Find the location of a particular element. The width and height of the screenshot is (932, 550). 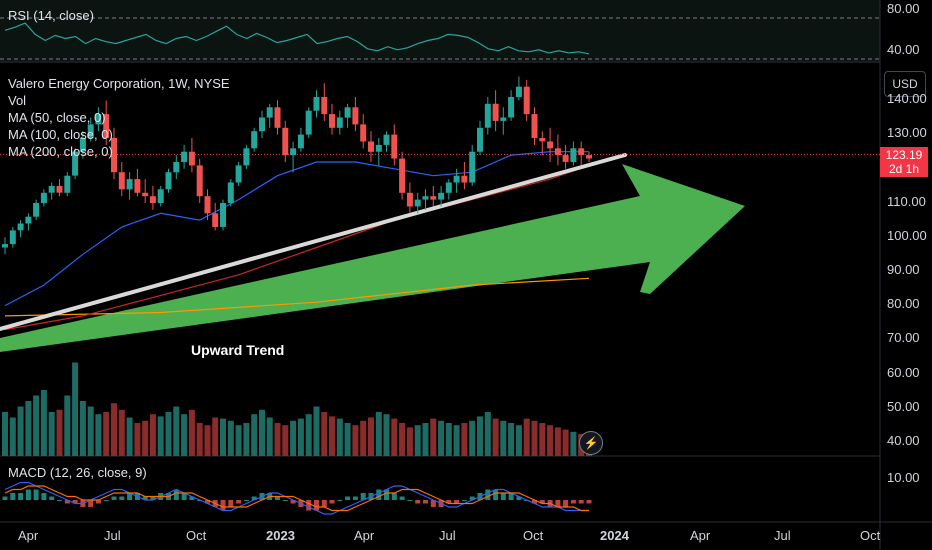

rsi-legend: RSI (14, close) is located at coordinates (51, 15).